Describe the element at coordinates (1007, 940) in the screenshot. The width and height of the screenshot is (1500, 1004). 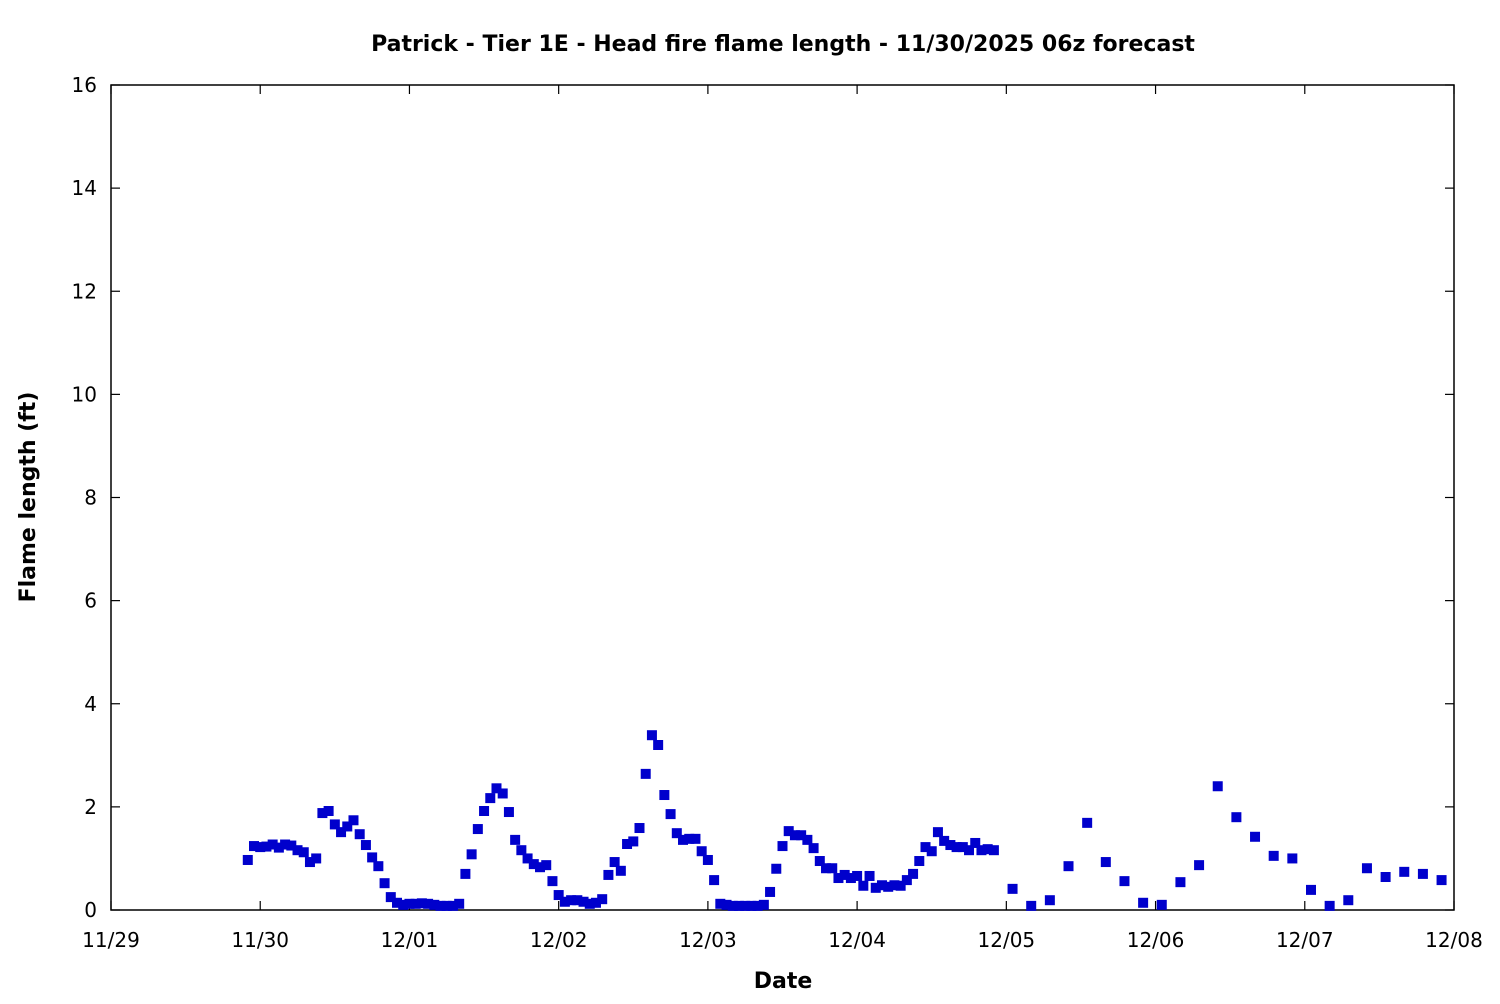
I see `x-tick-label: 12/05` at that location.